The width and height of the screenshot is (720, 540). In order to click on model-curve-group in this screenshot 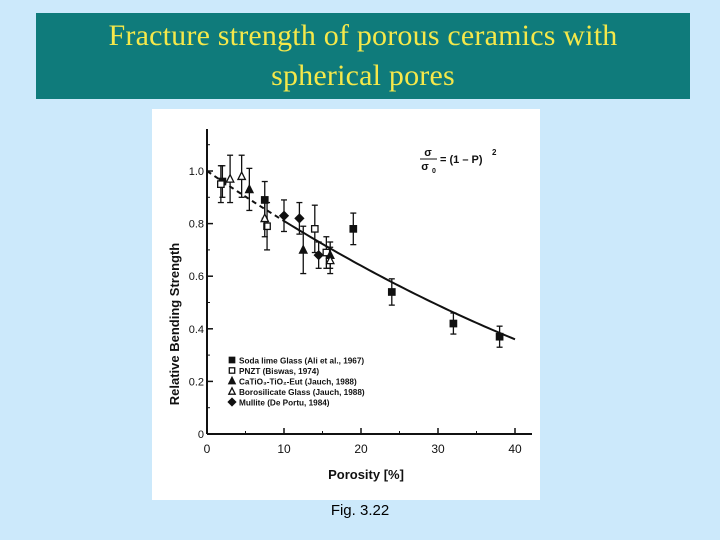, I will do `click(361, 255)`.